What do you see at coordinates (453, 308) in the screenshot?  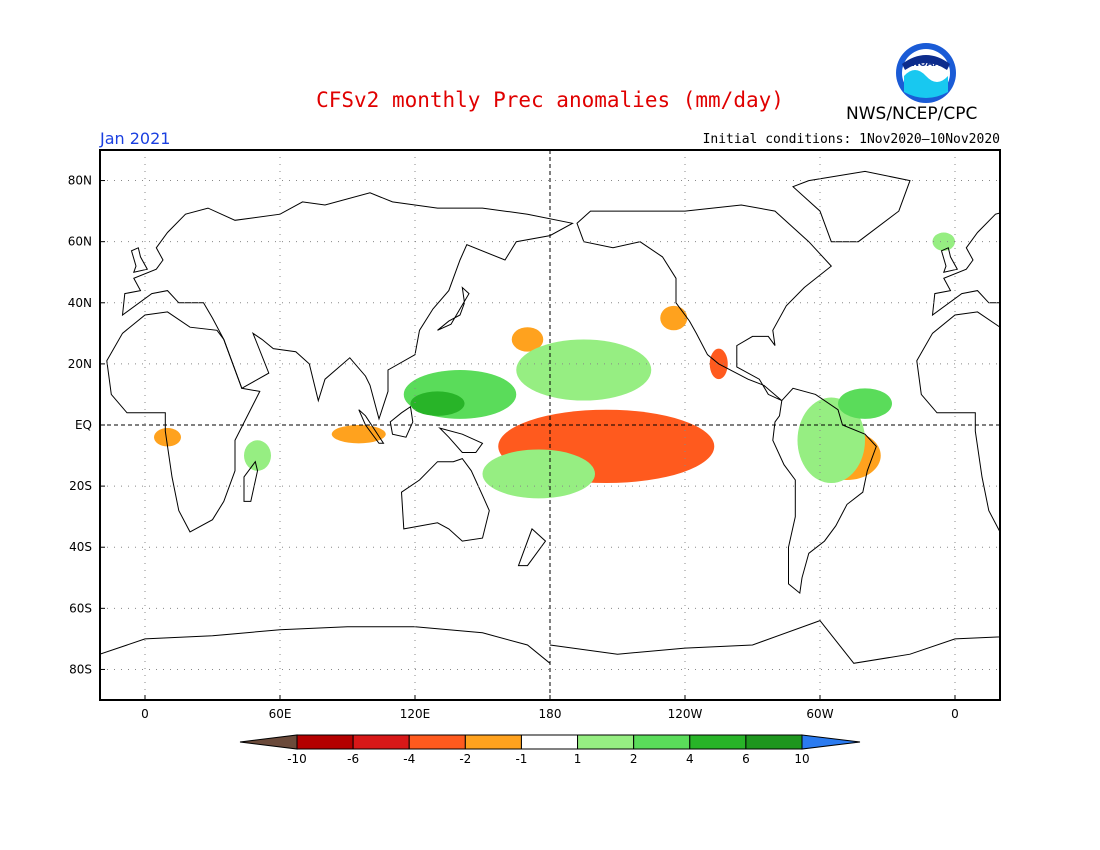 I see `coastline-japan` at bounding box center [453, 308].